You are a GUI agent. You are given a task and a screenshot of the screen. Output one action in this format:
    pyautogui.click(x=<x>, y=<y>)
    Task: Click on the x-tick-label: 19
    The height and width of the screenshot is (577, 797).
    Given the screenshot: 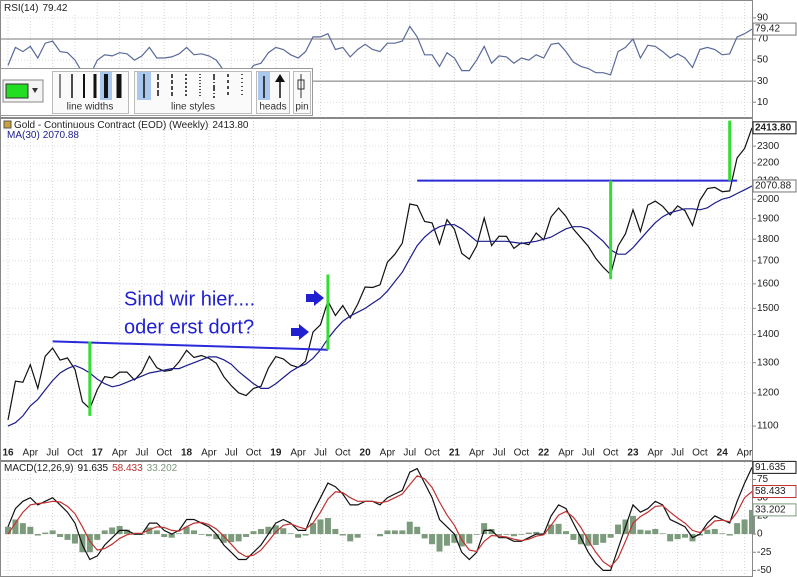 What is the action you would take?
    pyautogui.click(x=276, y=453)
    